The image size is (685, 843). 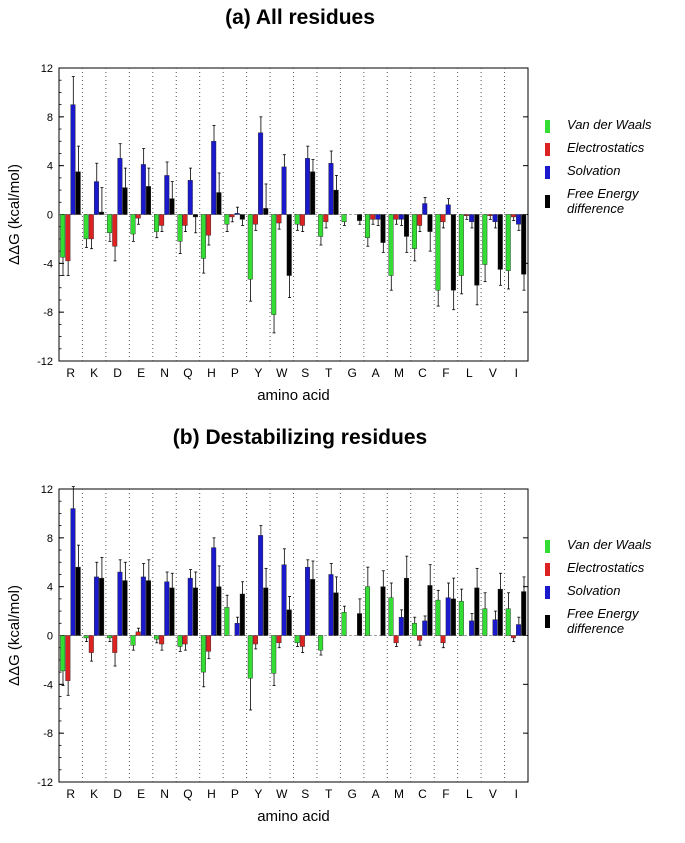 What do you see at coordinates (141, 373) in the screenshot?
I see `x-tick-label: E` at bounding box center [141, 373].